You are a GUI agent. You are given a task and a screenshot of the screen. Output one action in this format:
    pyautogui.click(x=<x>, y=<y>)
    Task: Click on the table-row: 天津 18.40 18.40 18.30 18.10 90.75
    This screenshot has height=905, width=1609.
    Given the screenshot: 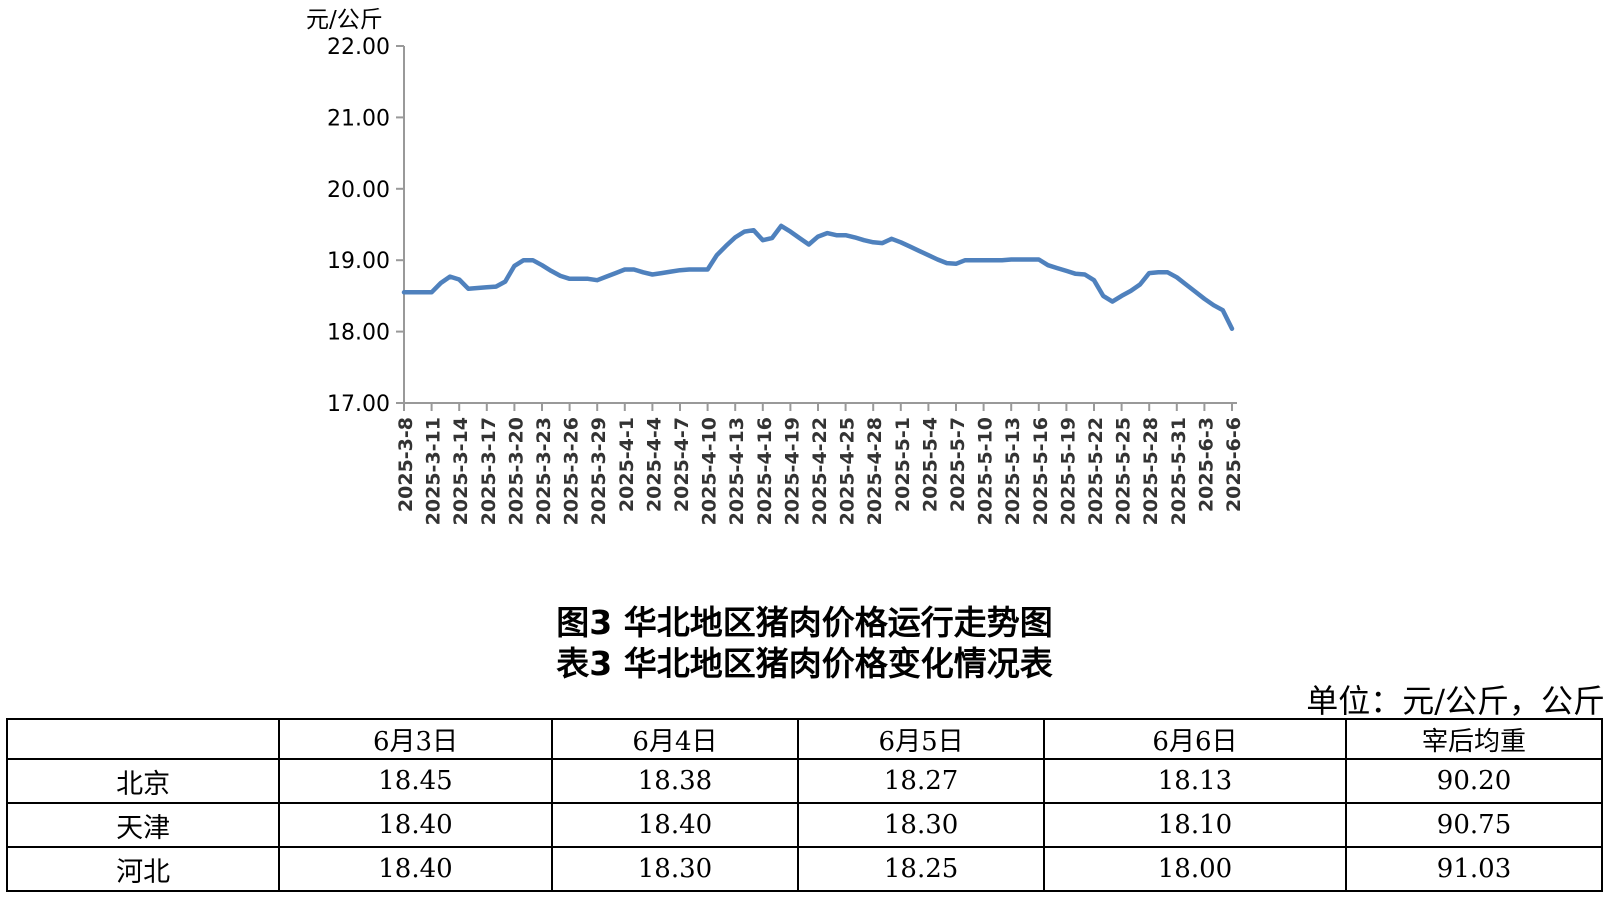 What is the action you would take?
    pyautogui.click(x=804, y=825)
    